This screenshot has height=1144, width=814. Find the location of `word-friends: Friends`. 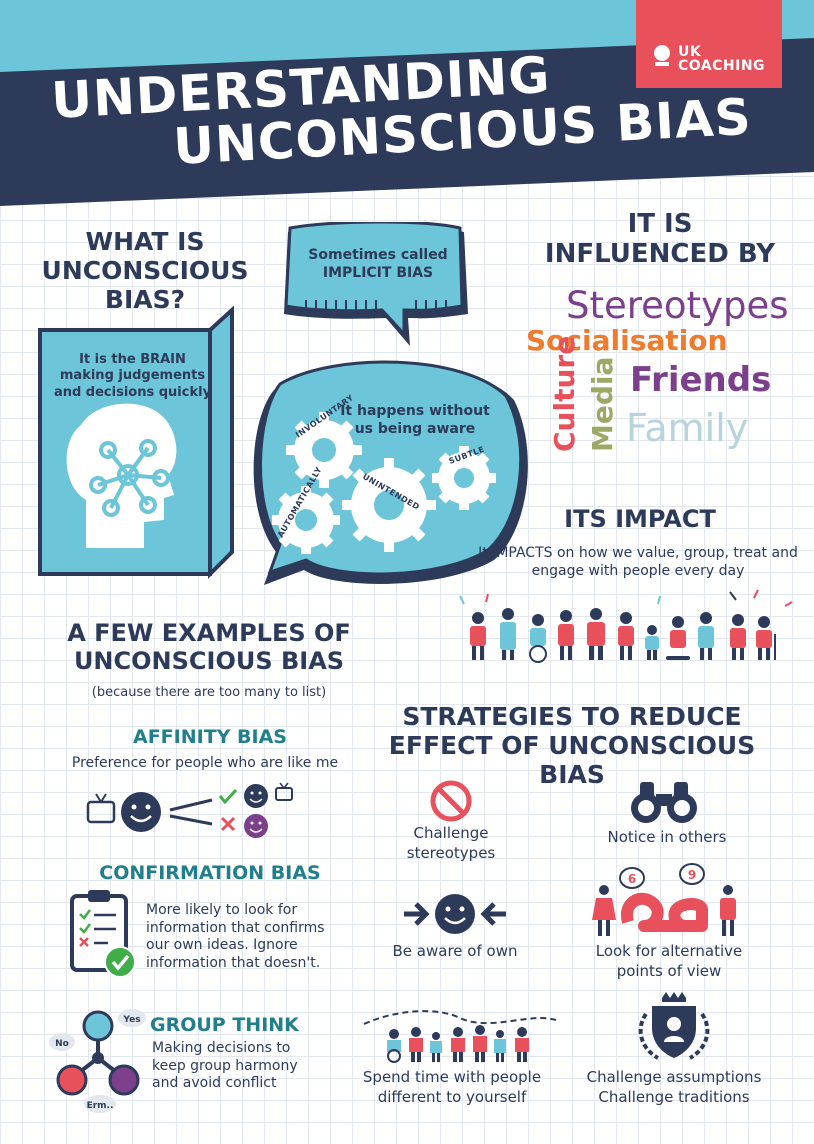

word-friends: Friends is located at coordinates (701, 380).